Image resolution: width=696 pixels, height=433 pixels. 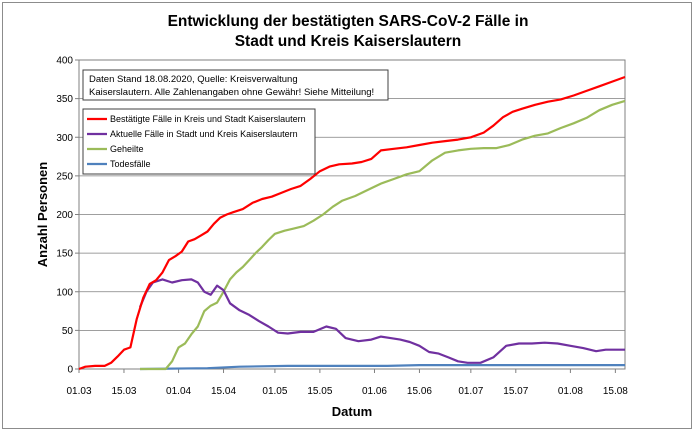 I want to click on x-tick-label: 01.07, so click(x=470, y=391).